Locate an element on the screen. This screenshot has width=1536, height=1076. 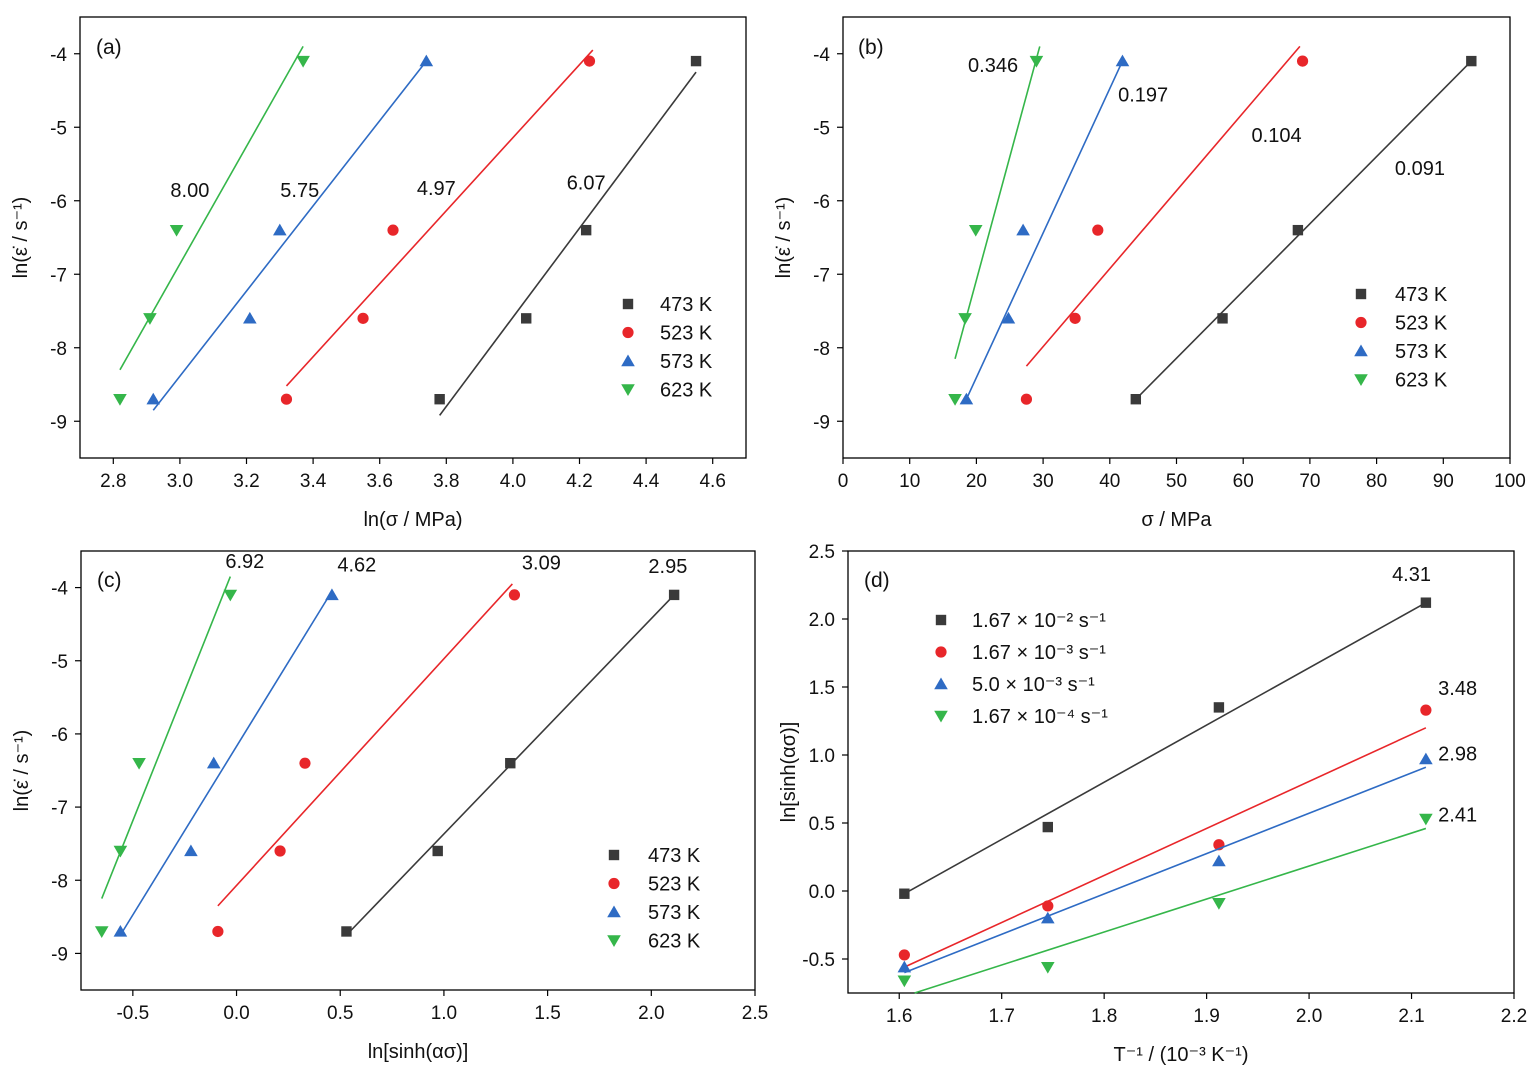
x-tick-label: 2.8 is located at coordinates (113, 481).